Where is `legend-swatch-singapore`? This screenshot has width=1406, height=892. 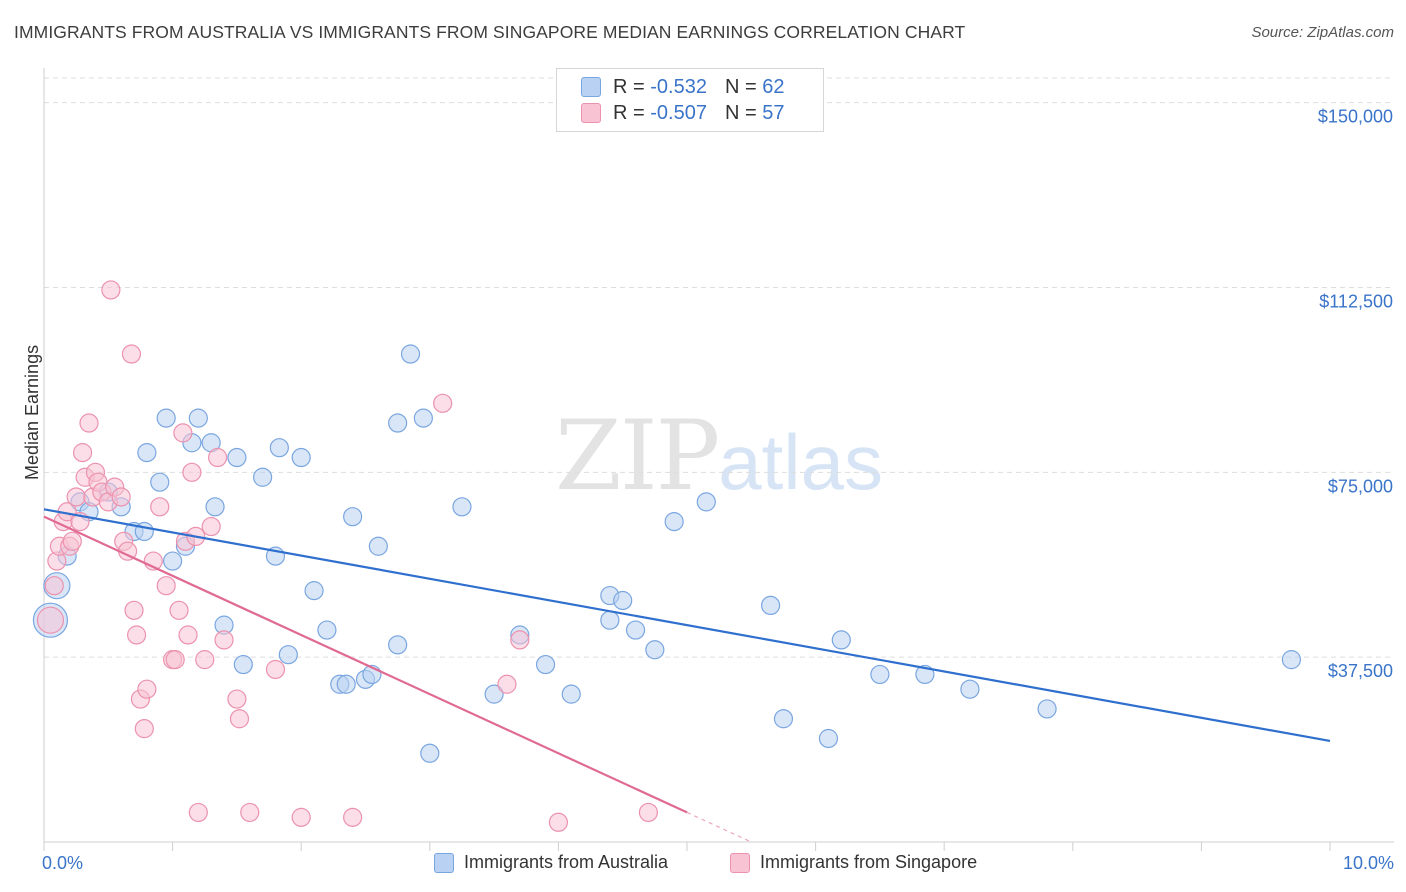 legend-swatch-singapore is located at coordinates (591, 113).